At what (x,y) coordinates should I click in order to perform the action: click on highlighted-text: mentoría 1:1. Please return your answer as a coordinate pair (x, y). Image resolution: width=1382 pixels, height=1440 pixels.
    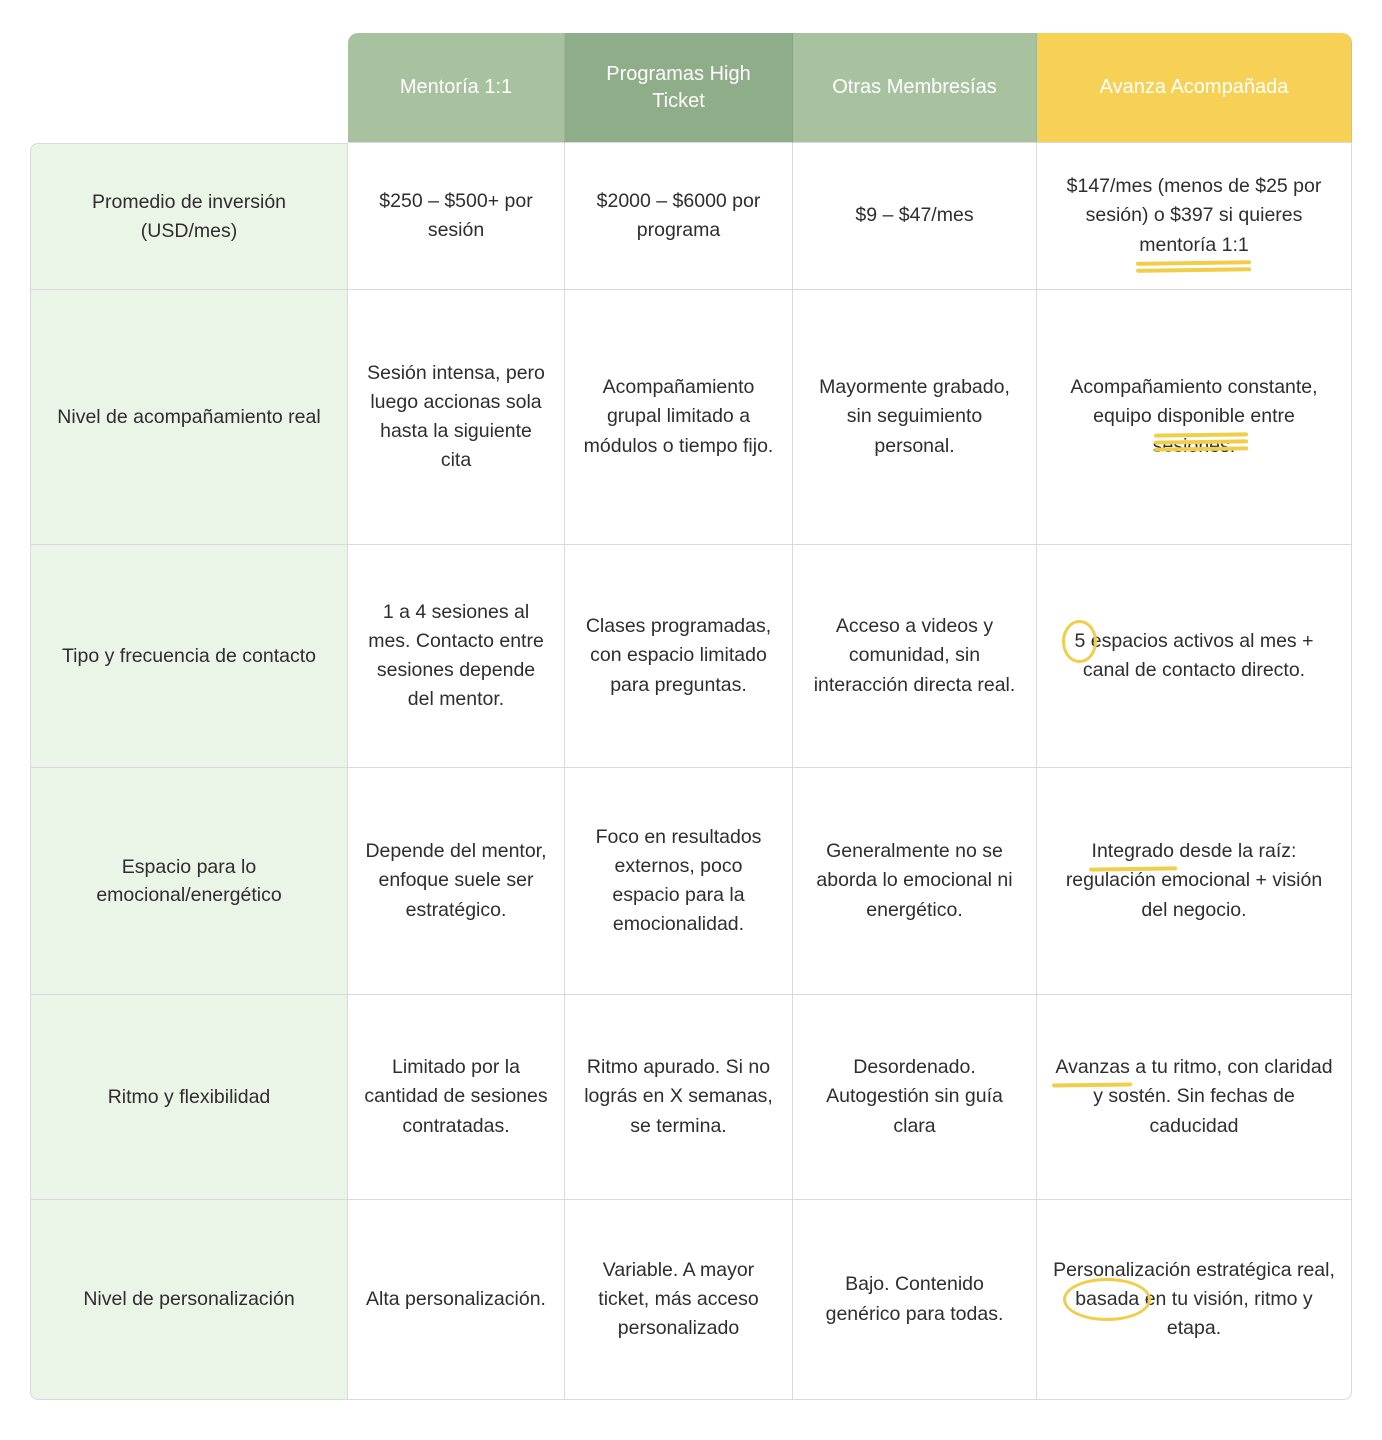
    Looking at the image, I should click on (1193, 245).